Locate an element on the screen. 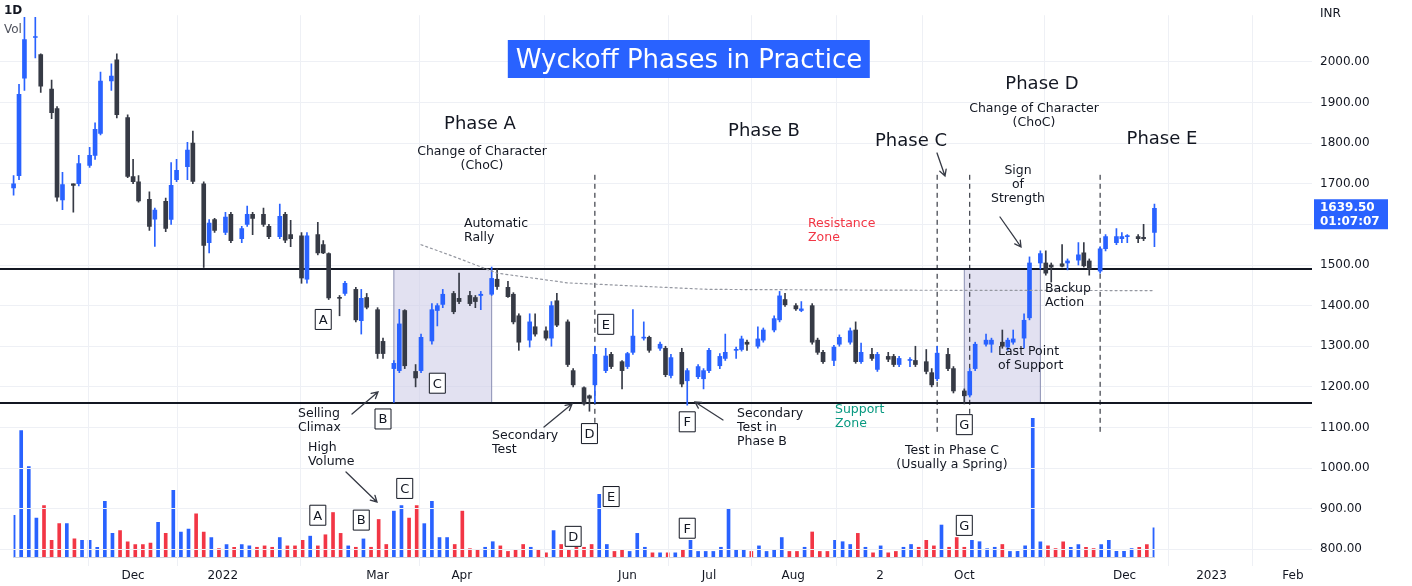 The height and width of the screenshot is (586, 1412). x-tick-label: Aug is located at coordinates (793, 574).